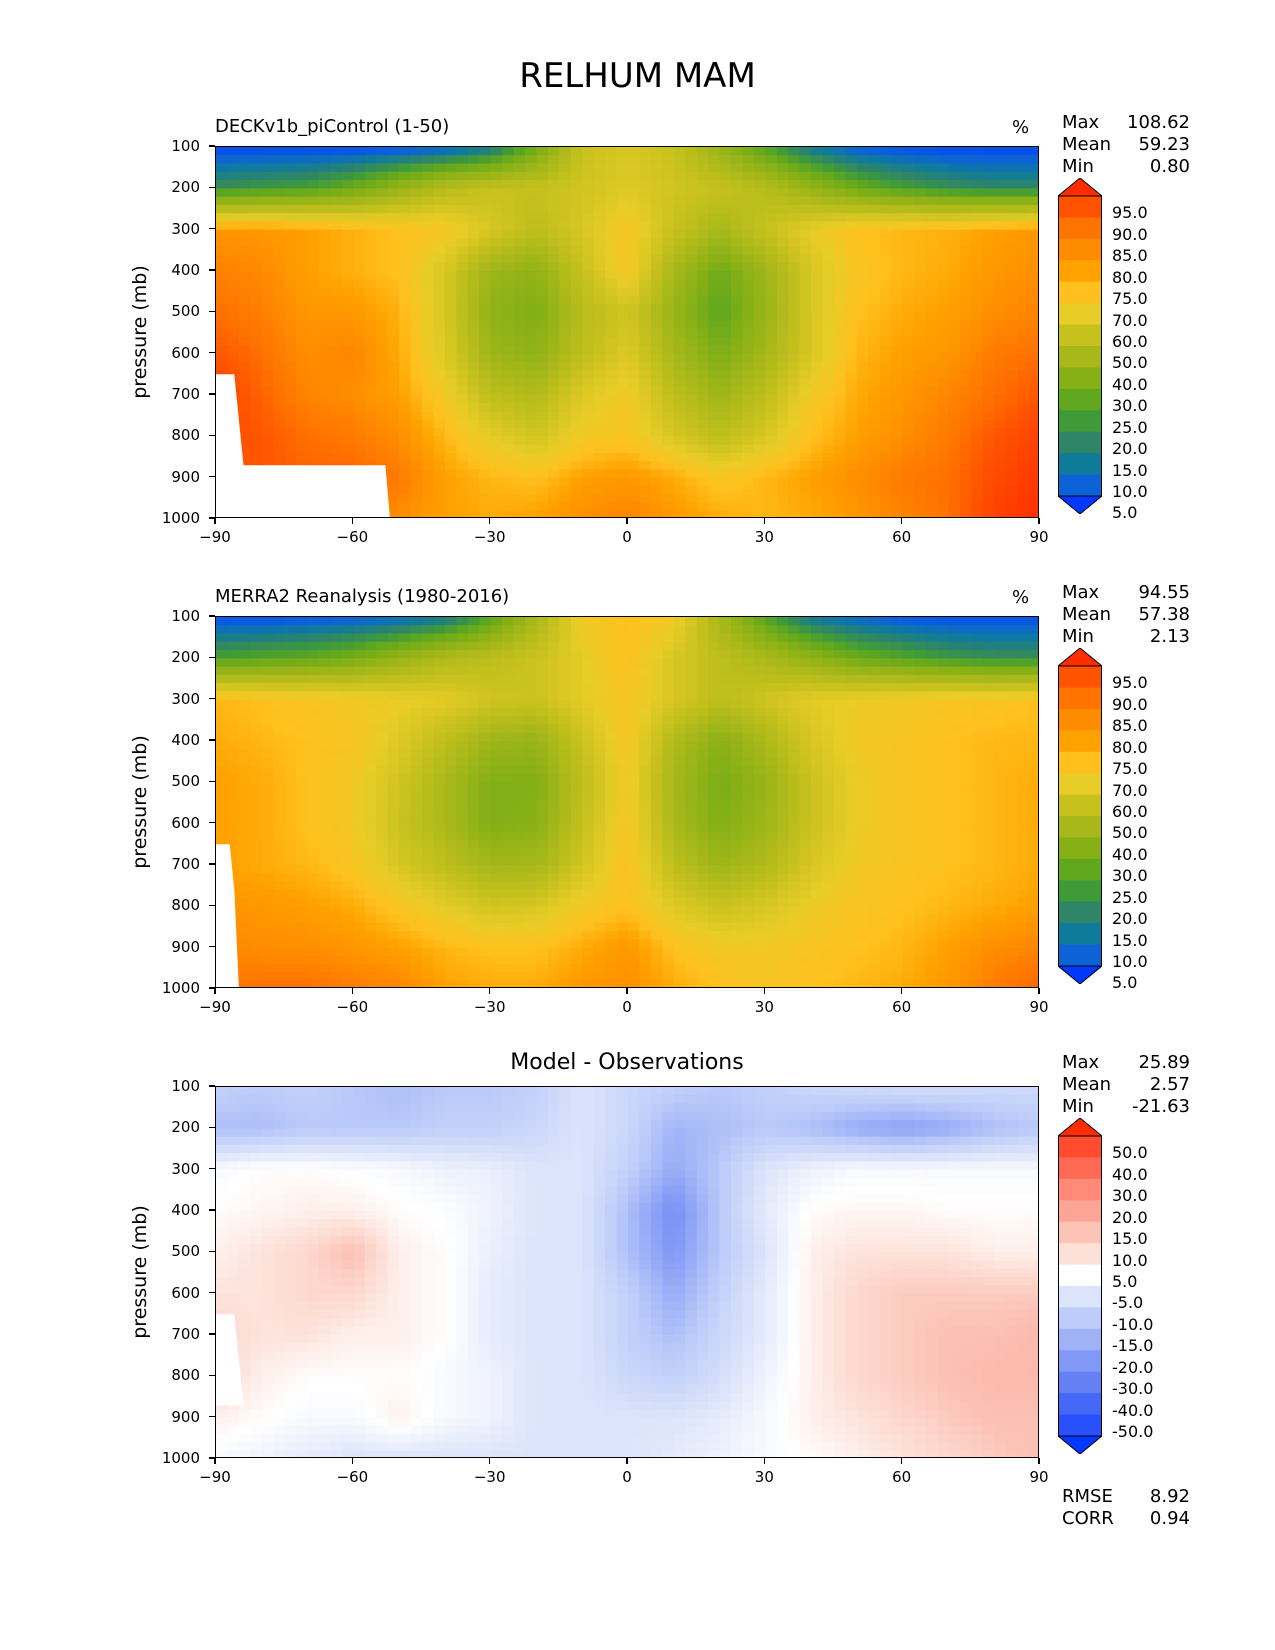 Image resolution: width=1275 pixels, height=1650 pixels. Describe the element at coordinates (1087, 144) in the screenshot. I see `stat-label: Mean` at that location.